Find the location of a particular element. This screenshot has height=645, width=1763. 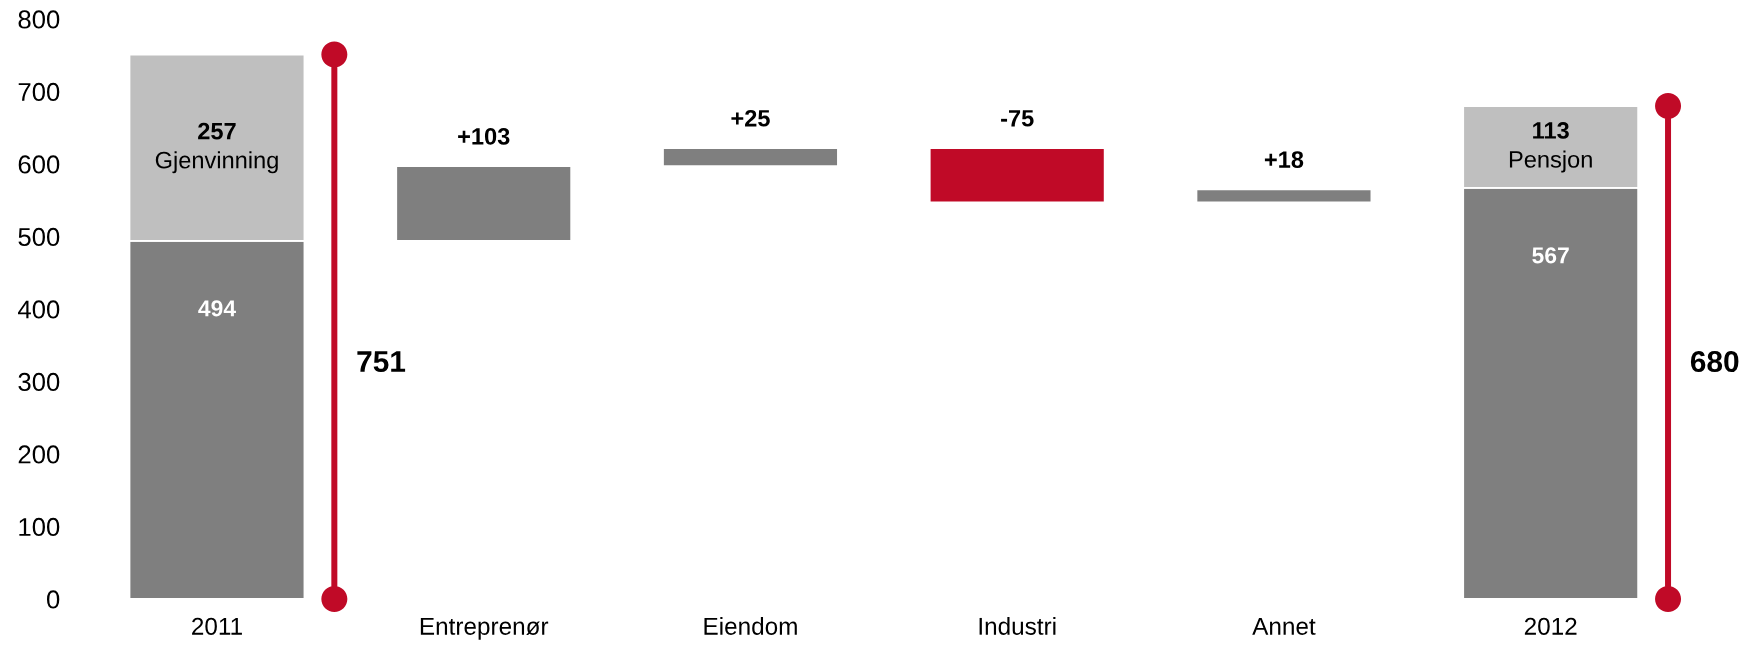

y-tick-label: 600 is located at coordinates (39, 164).